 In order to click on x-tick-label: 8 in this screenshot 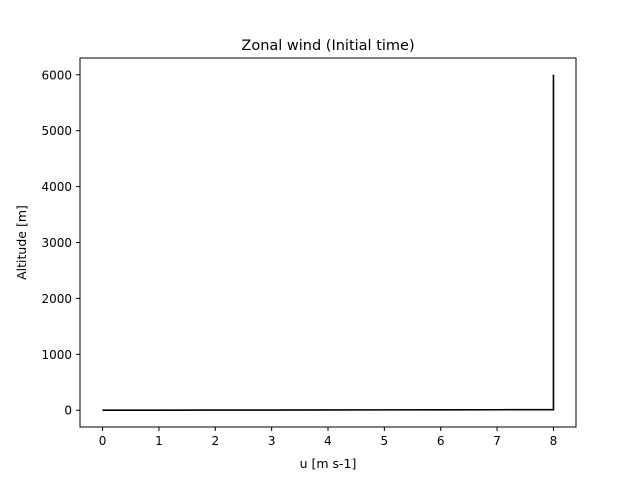, I will do `click(554, 441)`.